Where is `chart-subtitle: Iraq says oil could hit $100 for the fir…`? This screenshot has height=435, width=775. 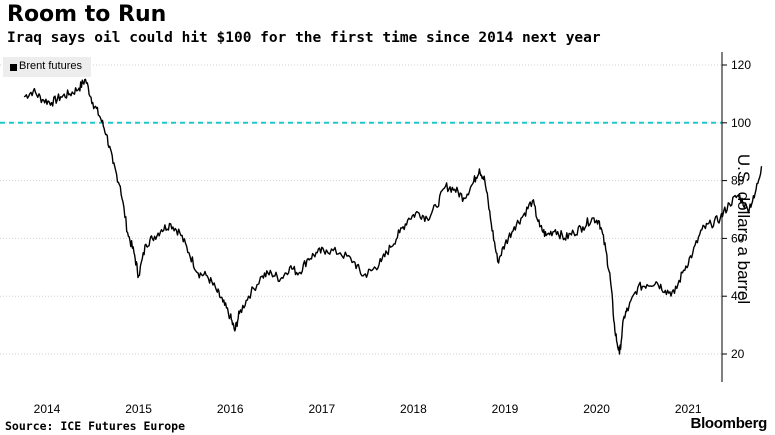
chart-subtitle: Iraq says oil could hit $100 for the fir… is located at coordinates (304, 38).